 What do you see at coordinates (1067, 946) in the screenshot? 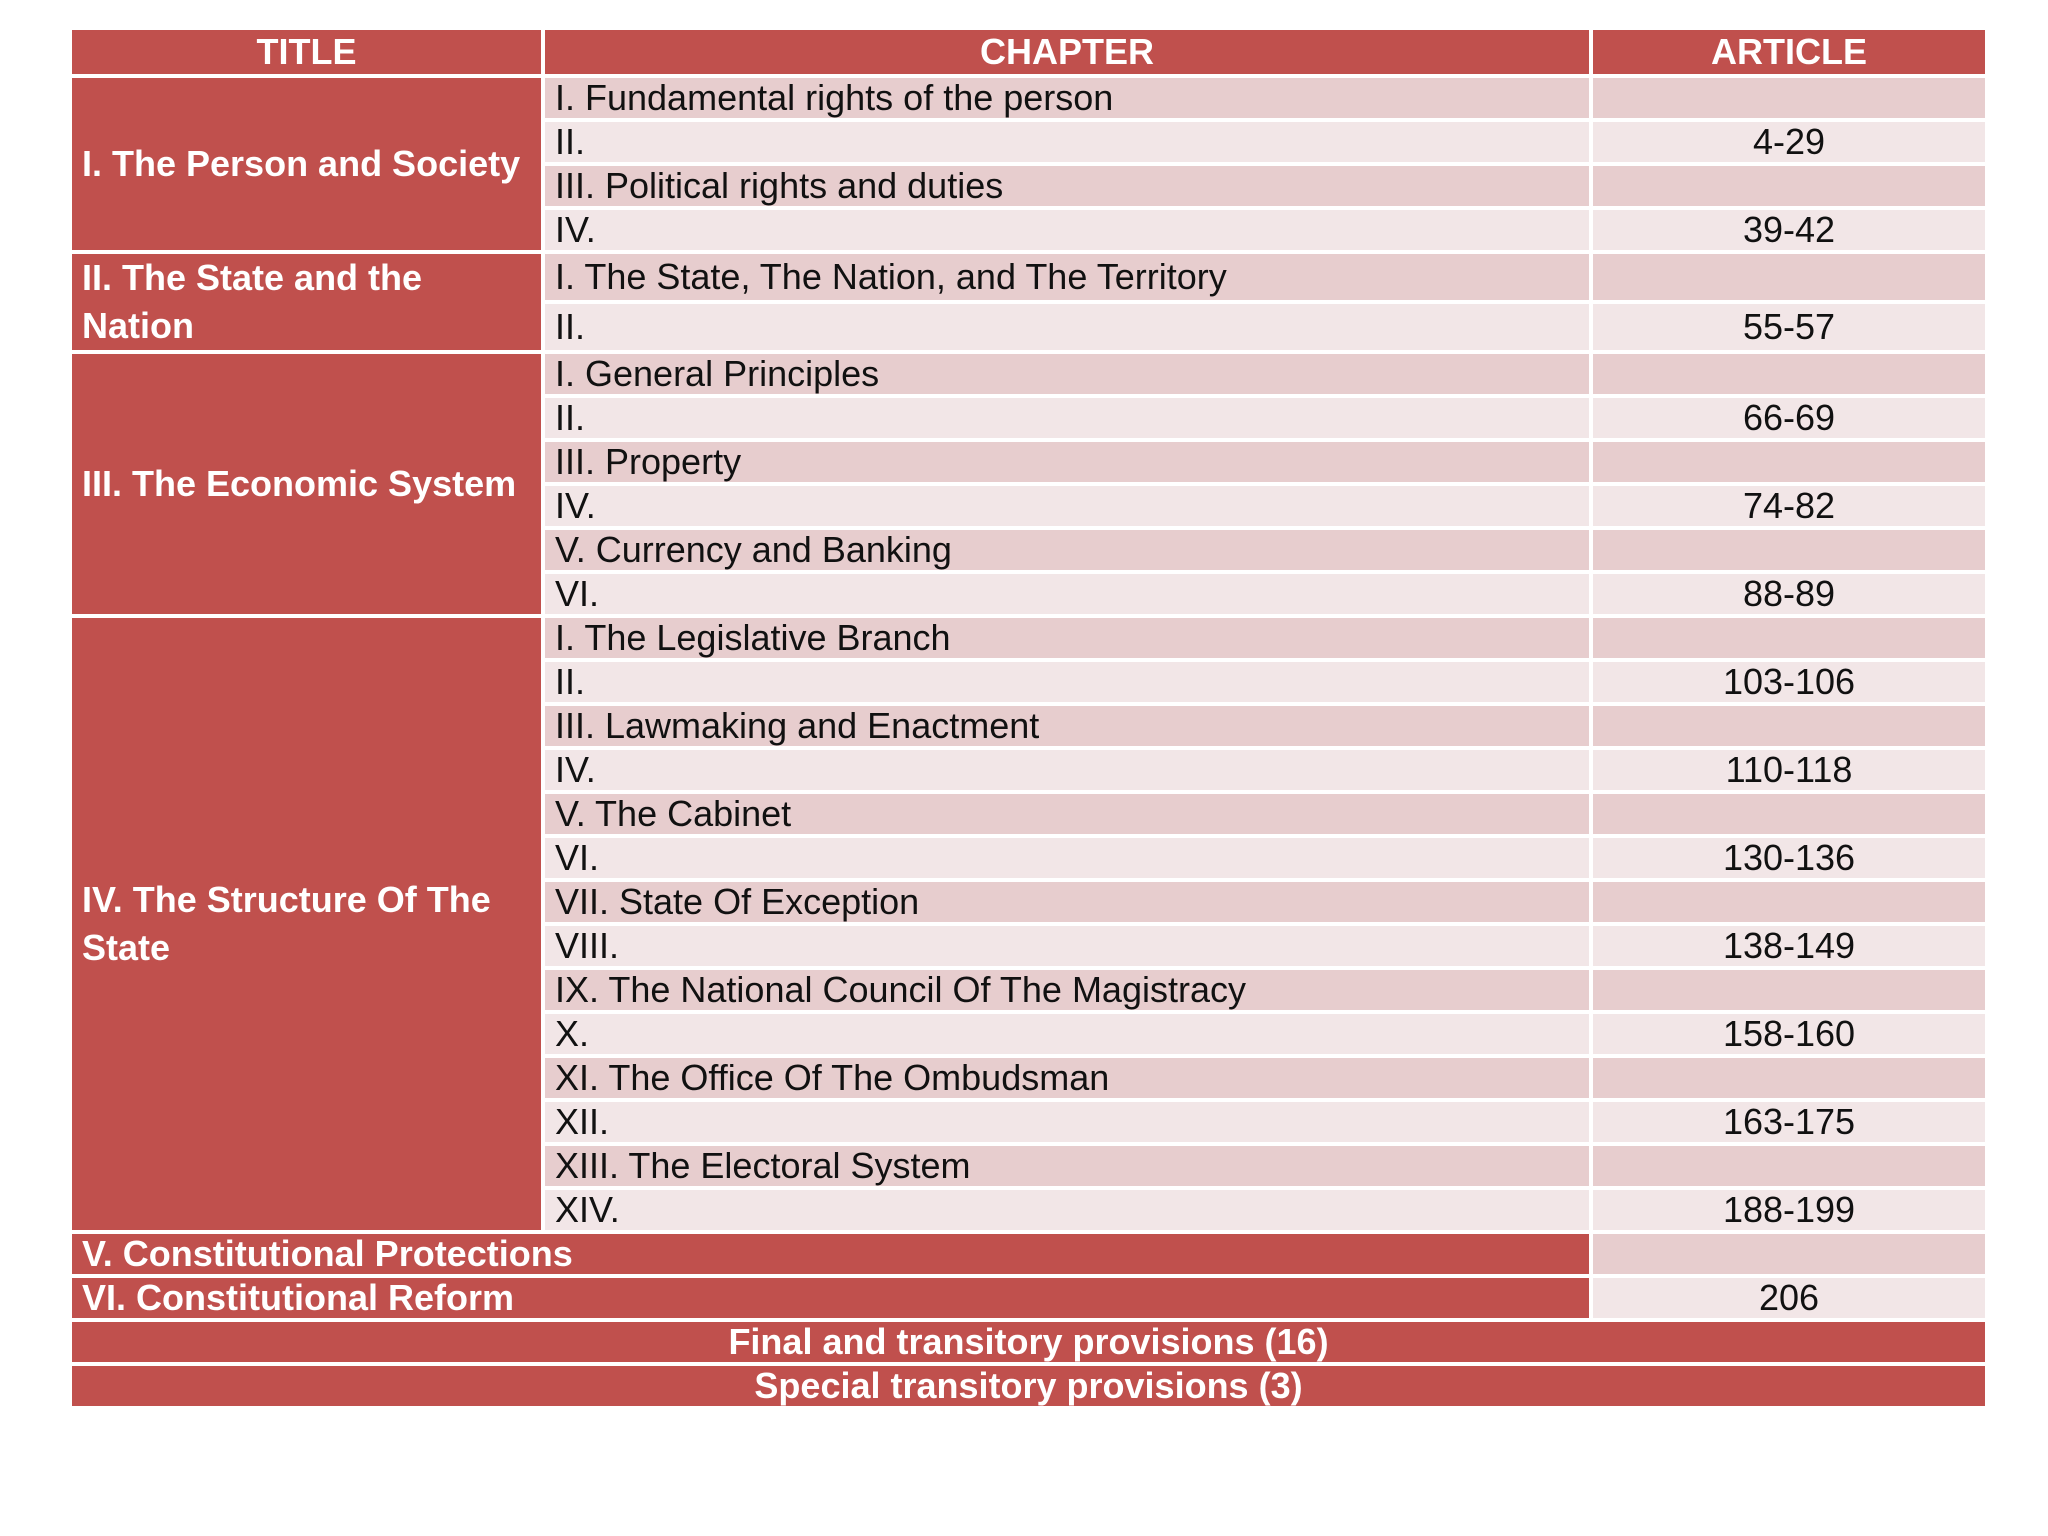
I see `chapter-cell: VIII.` at bounding box center [1067, 946].